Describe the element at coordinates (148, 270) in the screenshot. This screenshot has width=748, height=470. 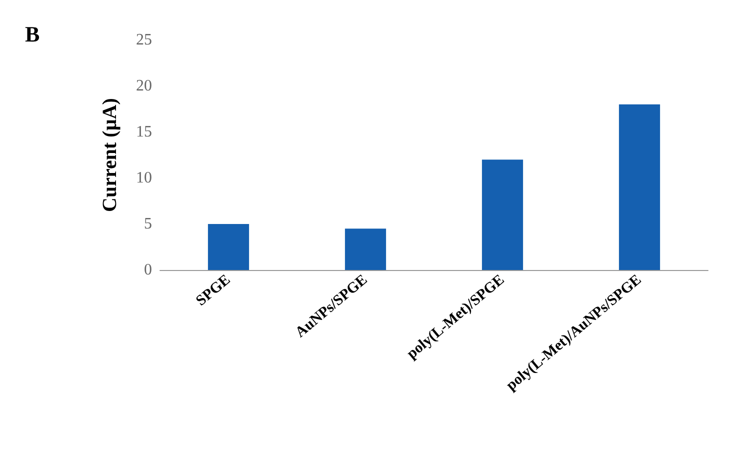
I see `y-tick-label: 0` at that location.